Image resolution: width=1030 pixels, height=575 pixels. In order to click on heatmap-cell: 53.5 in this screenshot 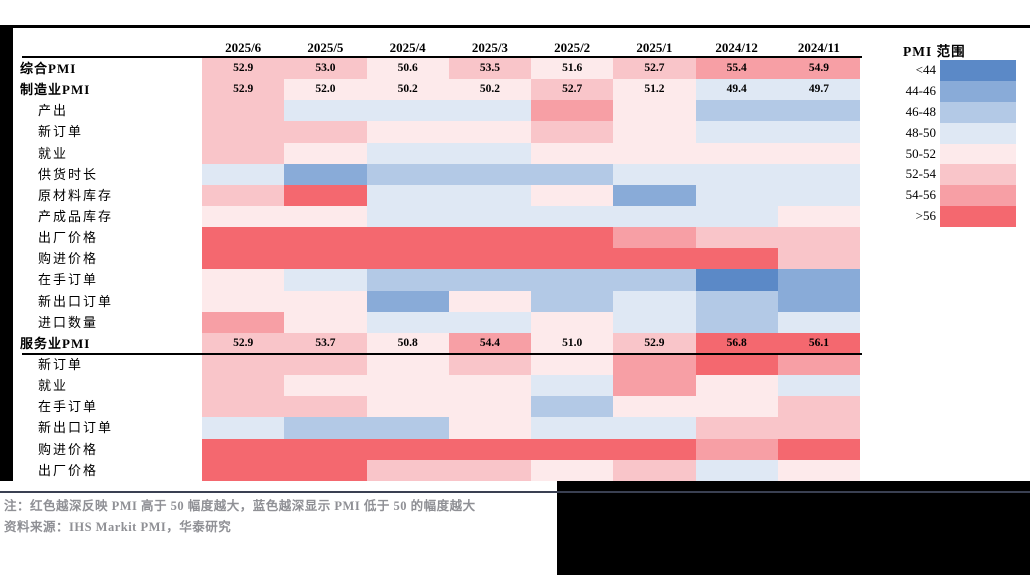, I will do `click(489, 69)`.